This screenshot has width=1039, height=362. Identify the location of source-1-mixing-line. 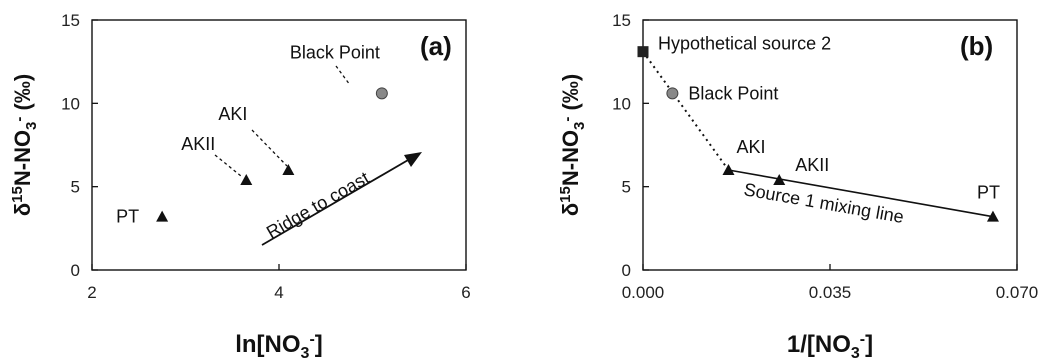
(861, 193).